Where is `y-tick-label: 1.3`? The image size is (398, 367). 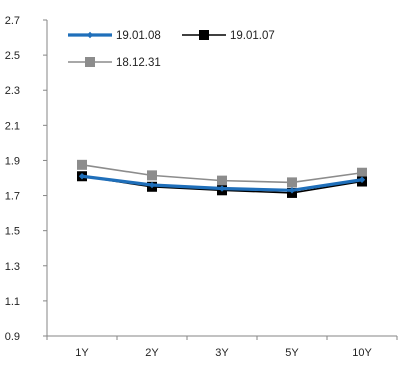 y-tick-label: 1.3 is located at coordinates (12, 267).